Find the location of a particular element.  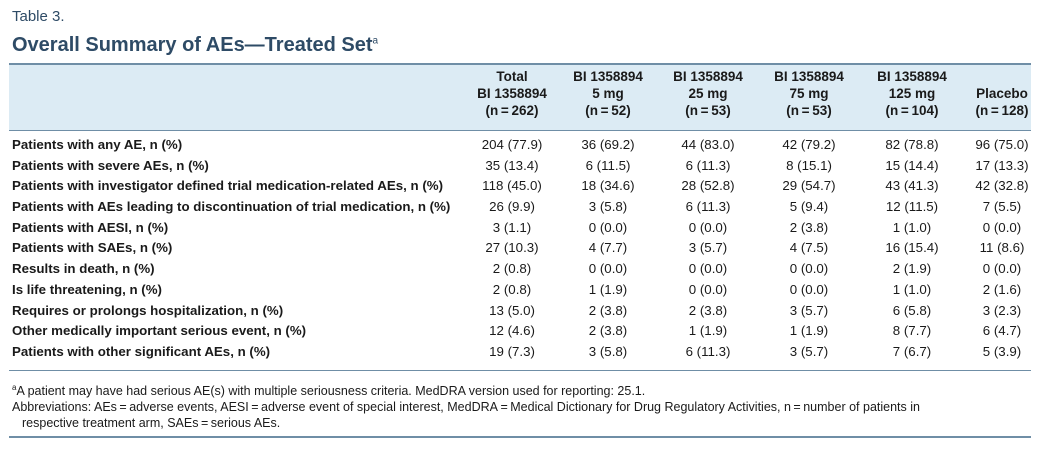

table-cell: 26 (9.9) is located at coordinates (512, 207).